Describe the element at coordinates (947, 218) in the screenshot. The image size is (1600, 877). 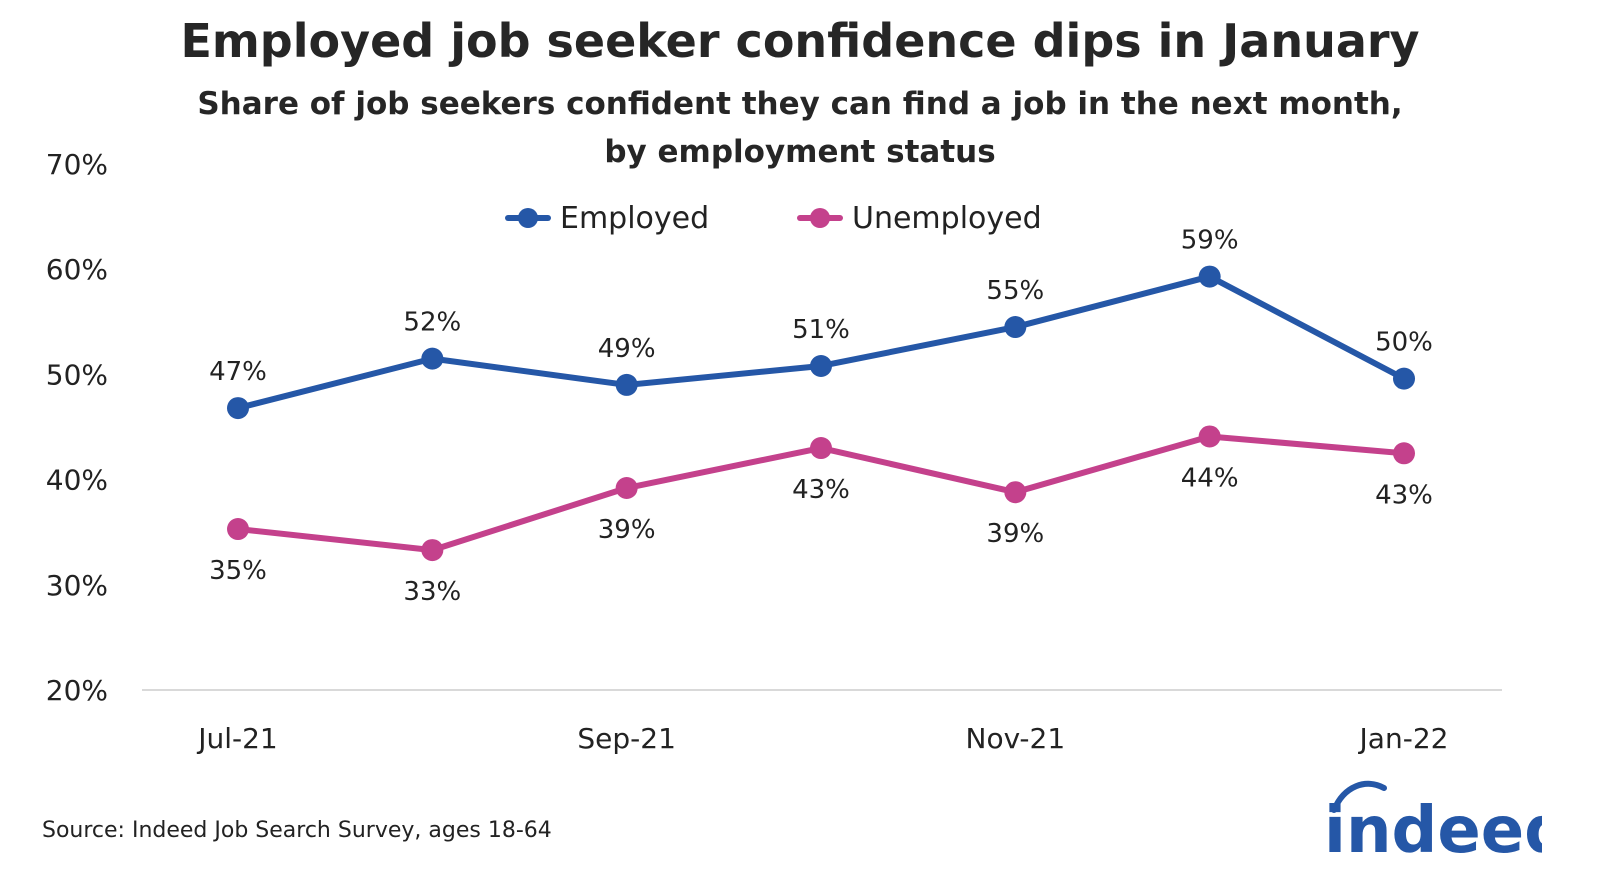
I see `legend-label: Unemployed` at that location.